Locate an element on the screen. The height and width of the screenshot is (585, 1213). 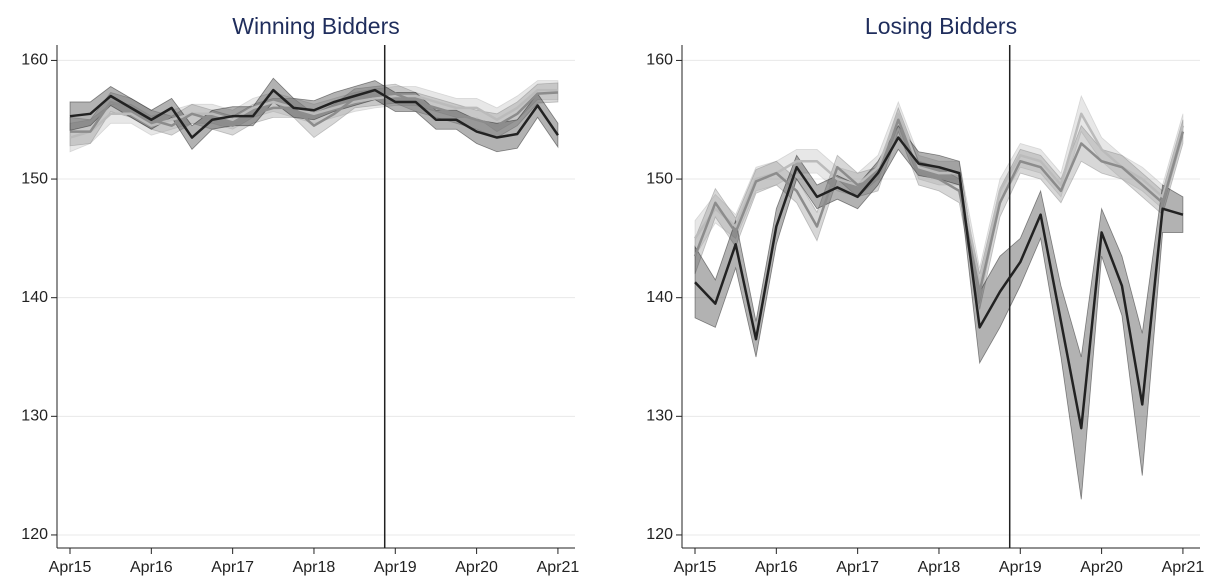
confidence-band is located at coordinates (939, 208).